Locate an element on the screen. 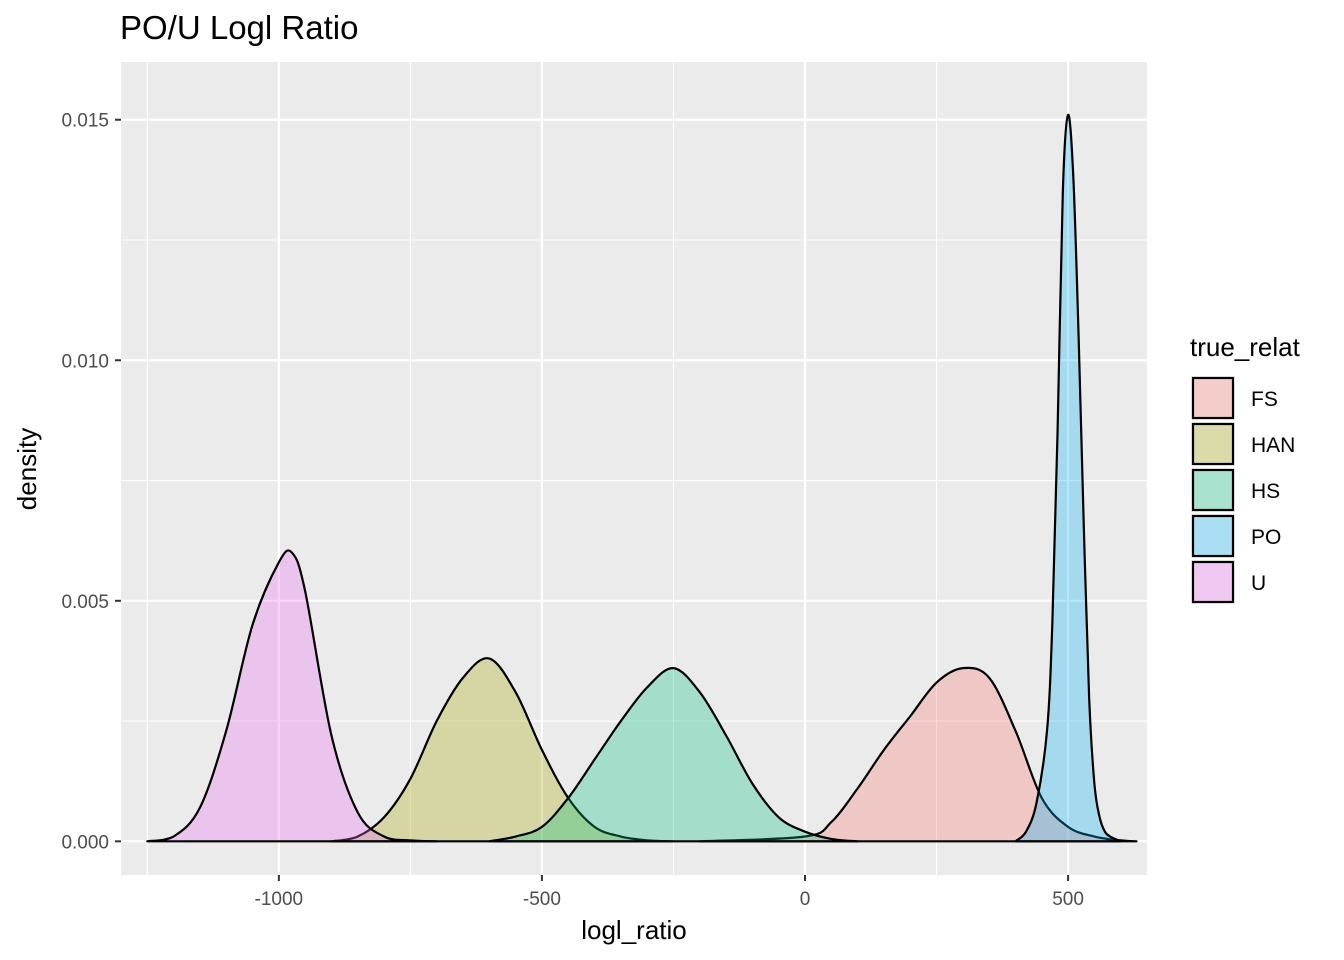  legend-key-u is located at coordinates (1213, 582).